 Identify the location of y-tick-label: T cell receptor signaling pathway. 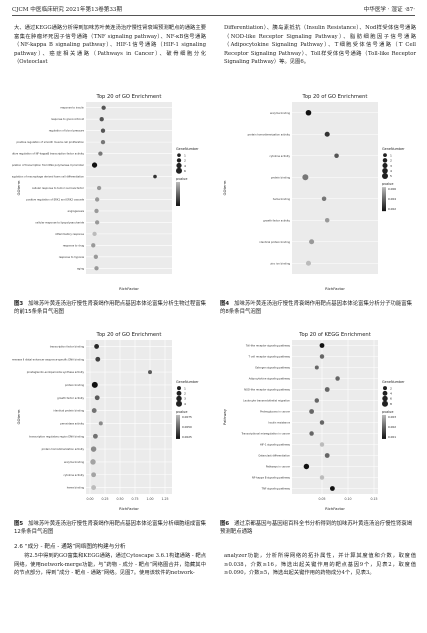
(269, 357).